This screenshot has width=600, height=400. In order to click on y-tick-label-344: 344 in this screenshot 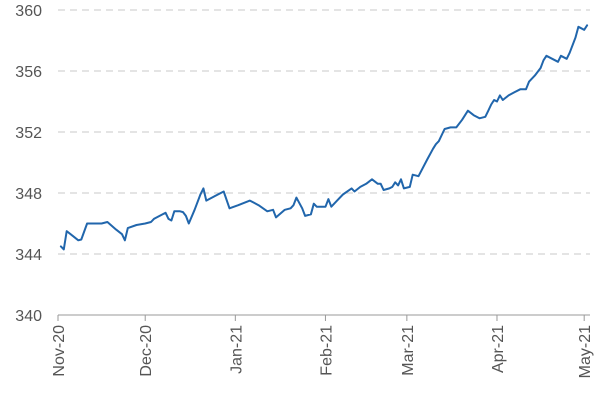, I will do `click(28, 255)`.